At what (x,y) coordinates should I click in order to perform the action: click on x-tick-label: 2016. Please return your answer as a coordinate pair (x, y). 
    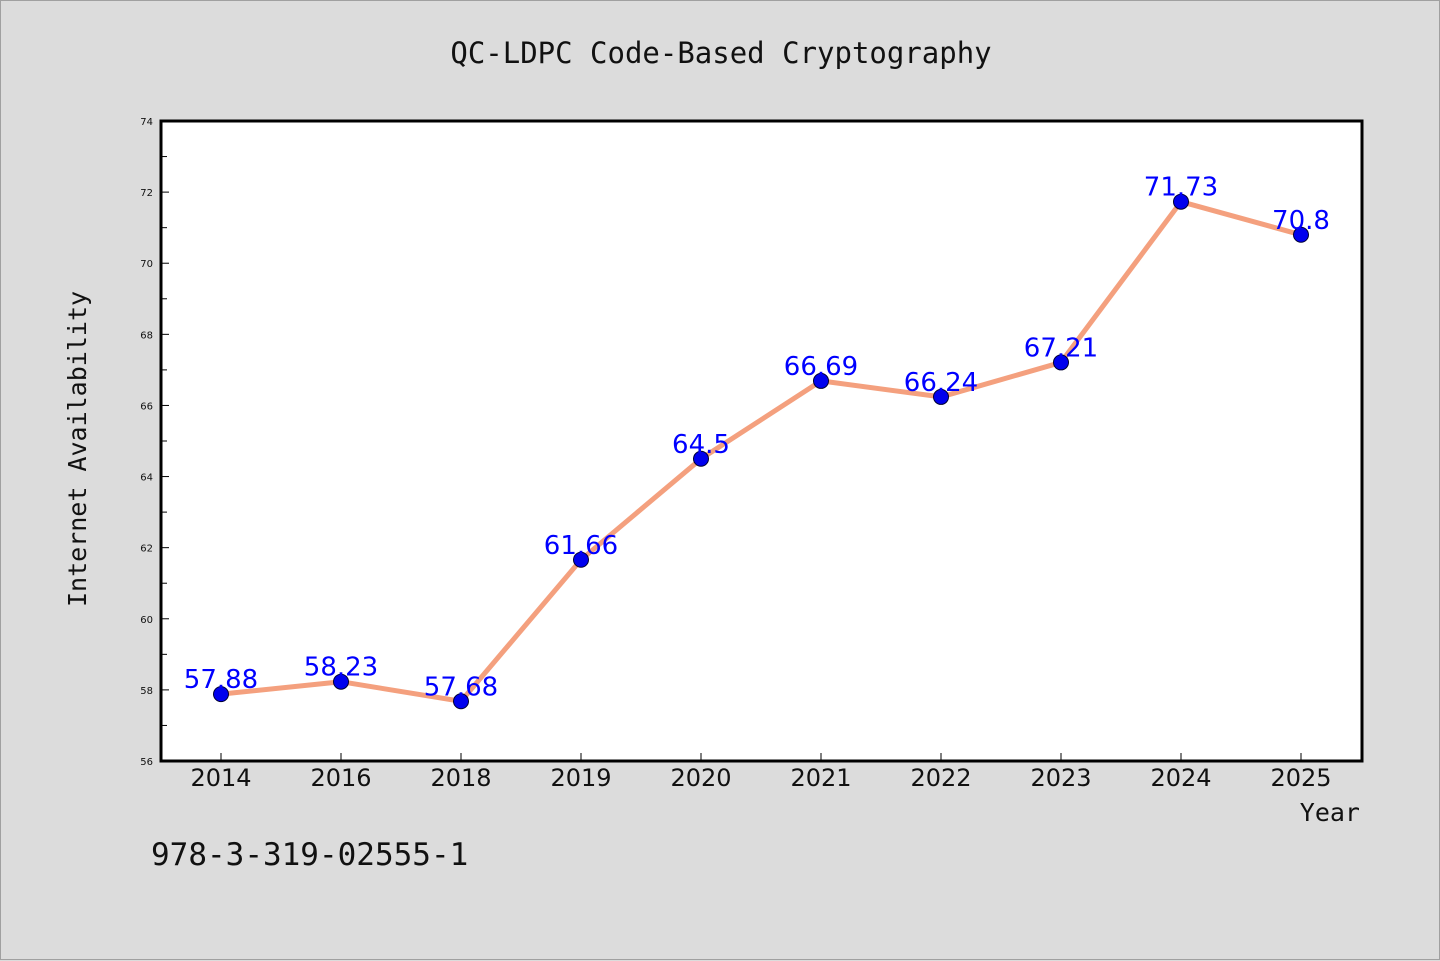
    Looking at the image, I should click on (340, 778).